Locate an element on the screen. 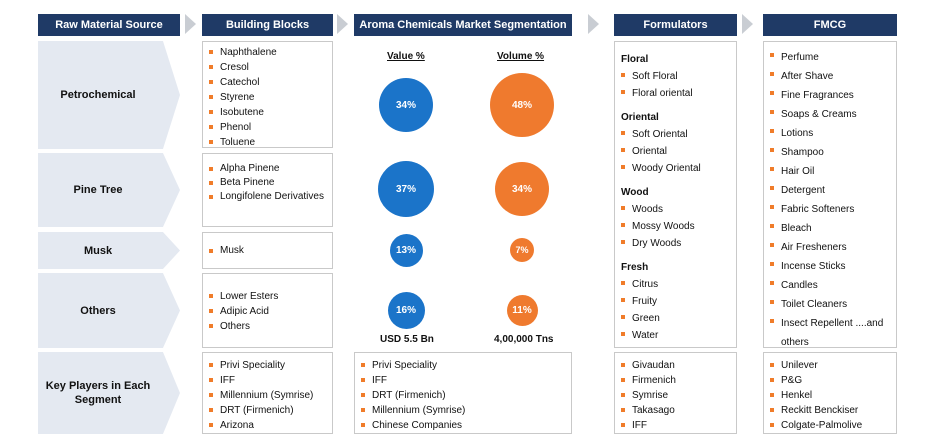  list-item: Air Fresheners is located at coordinates (830, 247).